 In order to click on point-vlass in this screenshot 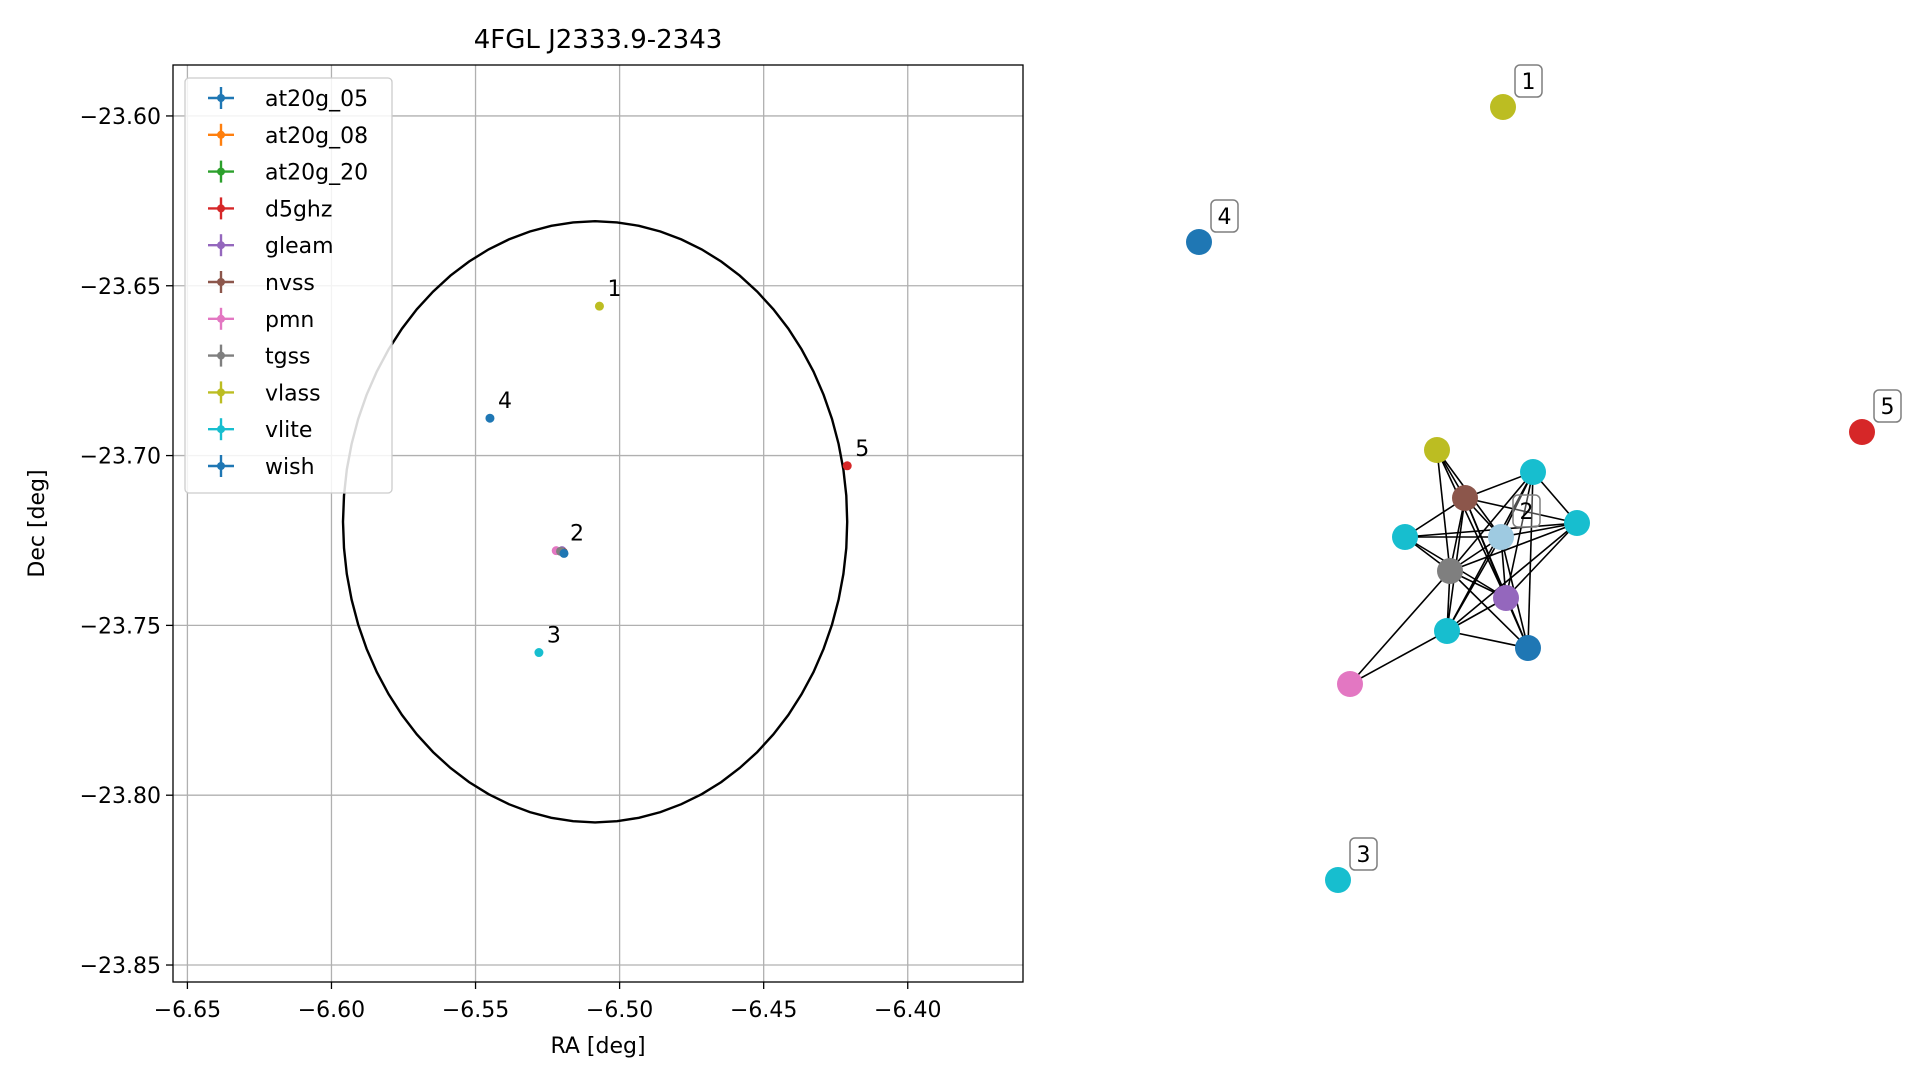, I will do `click(599, 306)`.